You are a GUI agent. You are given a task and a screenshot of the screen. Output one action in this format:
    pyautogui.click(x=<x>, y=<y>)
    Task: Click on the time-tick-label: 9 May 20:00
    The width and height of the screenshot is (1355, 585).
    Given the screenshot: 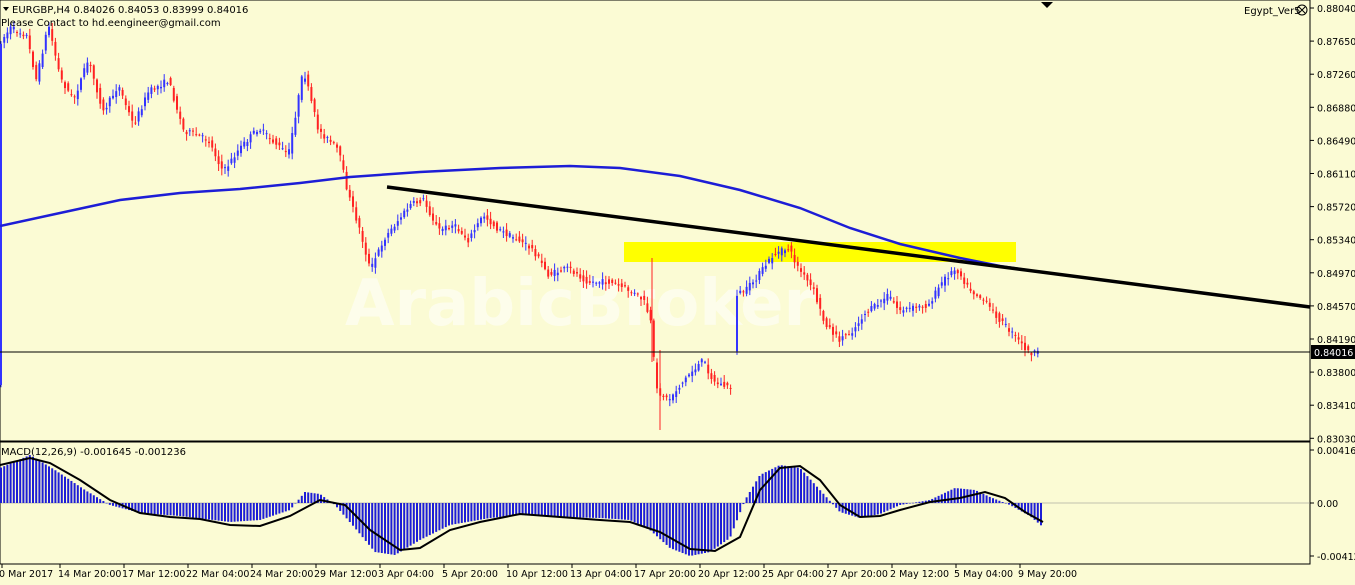 What is the action you would take?
    pyautogui.click(x=1047, y=574)
    